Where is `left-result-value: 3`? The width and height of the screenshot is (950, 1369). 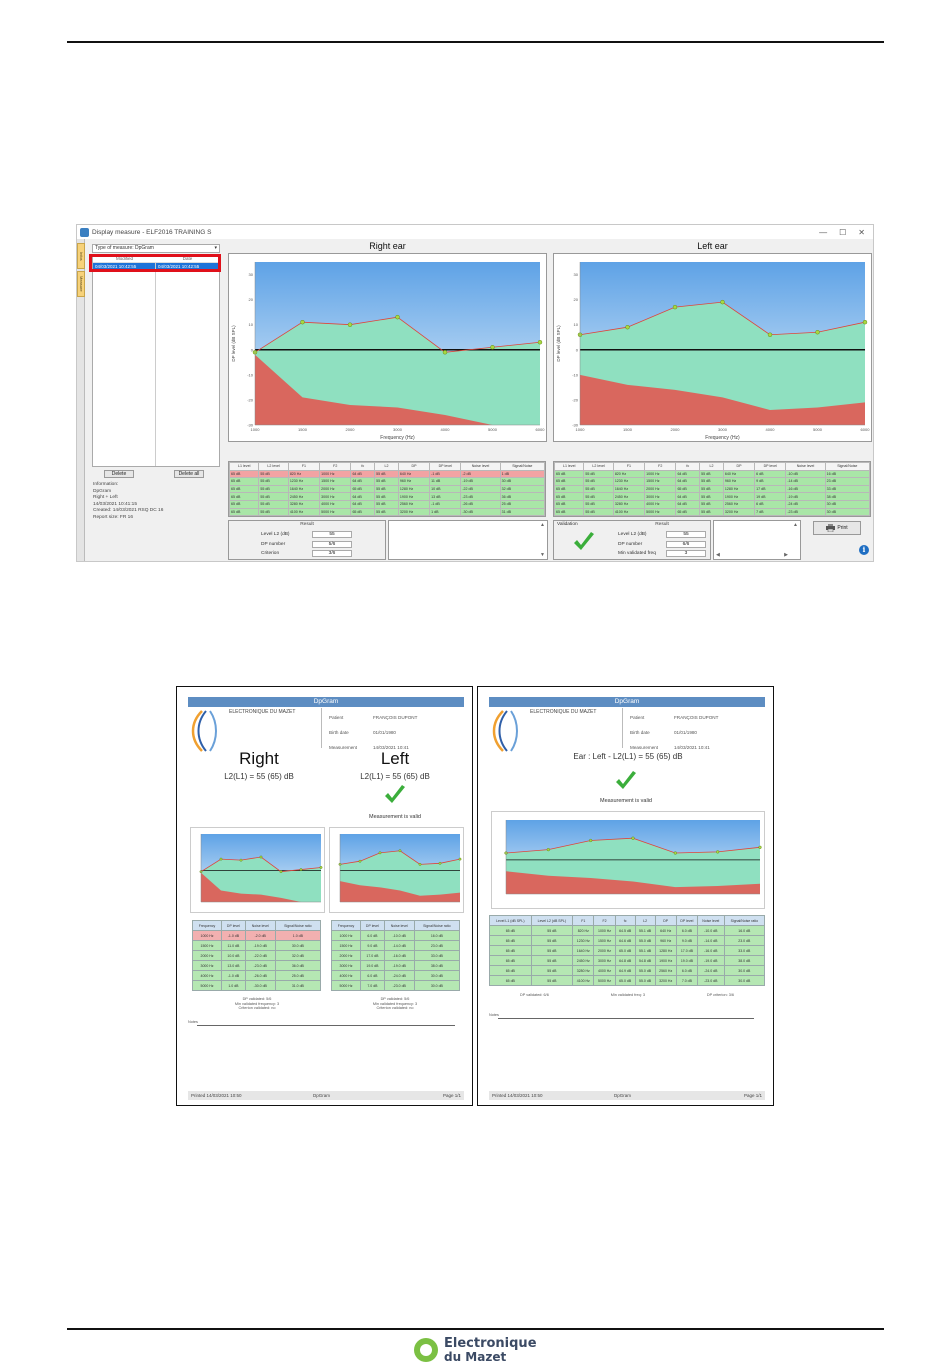 left-result-value: 3 is located at coordinates (686, 553).